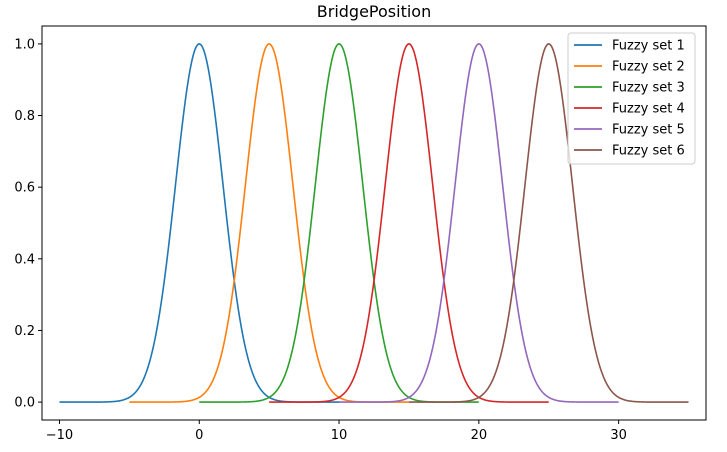 This screenshot has height=452, width=727. Describe the element at coordinates (339, 435) in the screenshot. I see `x-tick-label: 10` at that location.